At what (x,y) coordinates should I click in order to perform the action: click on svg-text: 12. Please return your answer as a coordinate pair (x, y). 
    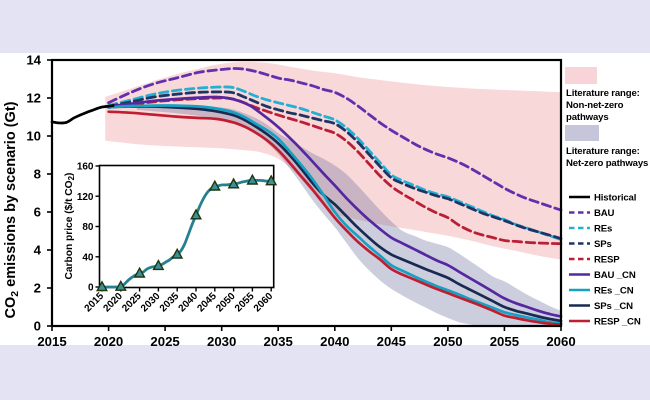
    Looking at the image, I should click on (33, 98).